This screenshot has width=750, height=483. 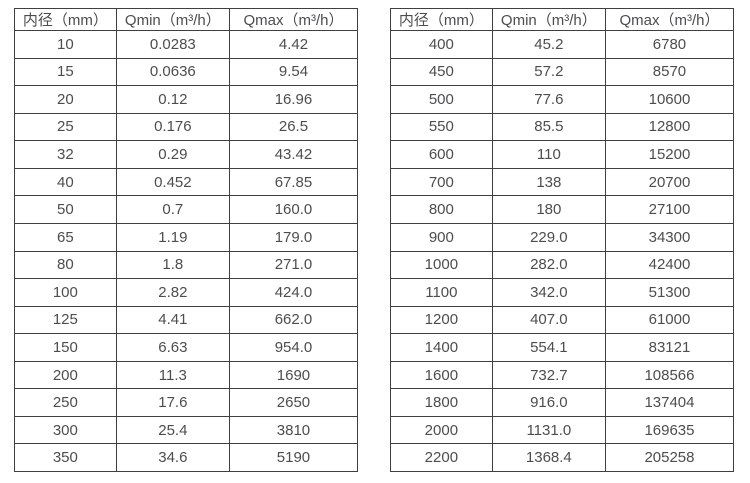 I want to click on table-cell: 229.0, so click(x=548, y=237).